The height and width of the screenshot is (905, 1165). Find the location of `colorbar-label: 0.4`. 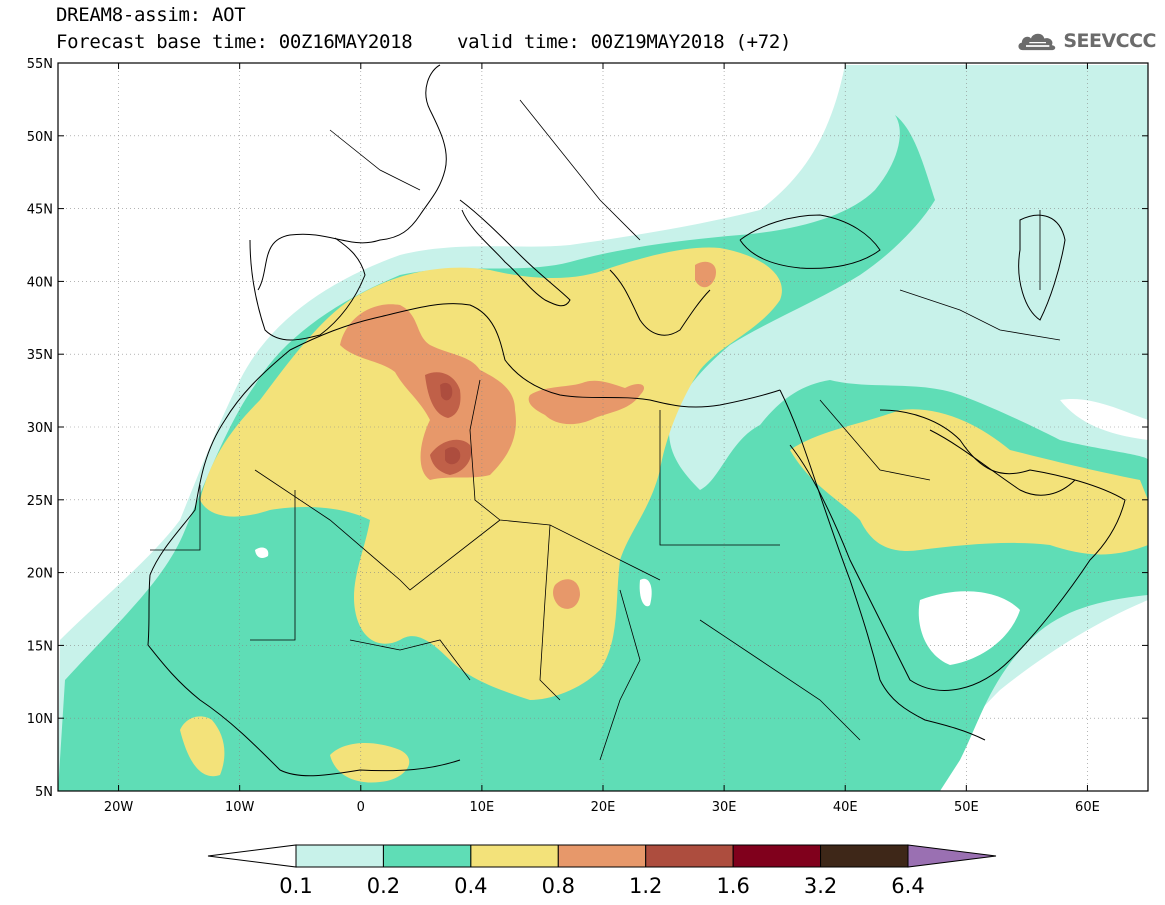

colorbar-label: 0.4 is located at coordinates (470, 886).